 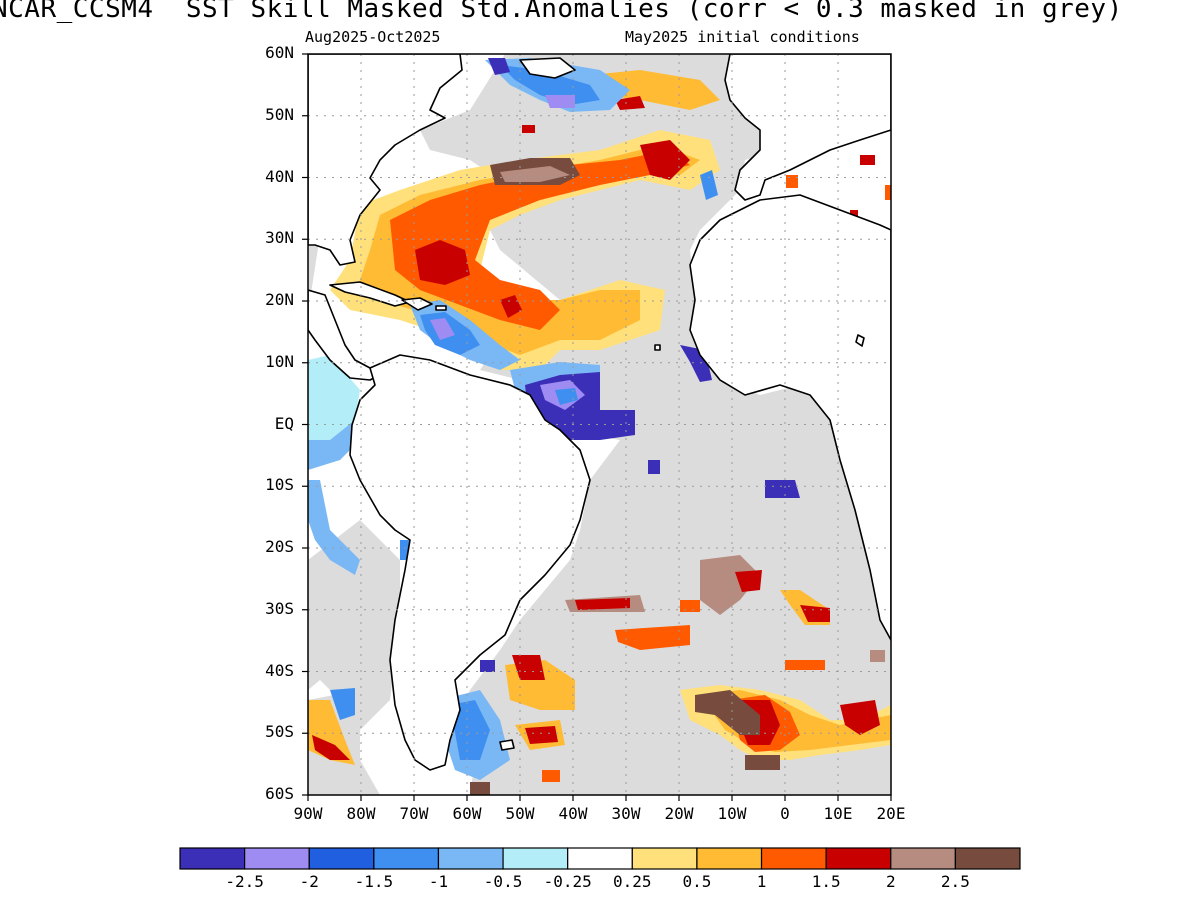 What do you see at coordinates (626, 813) in the screenshot?
I see `longitude-label: 30W` at bounding box center [626, 813].